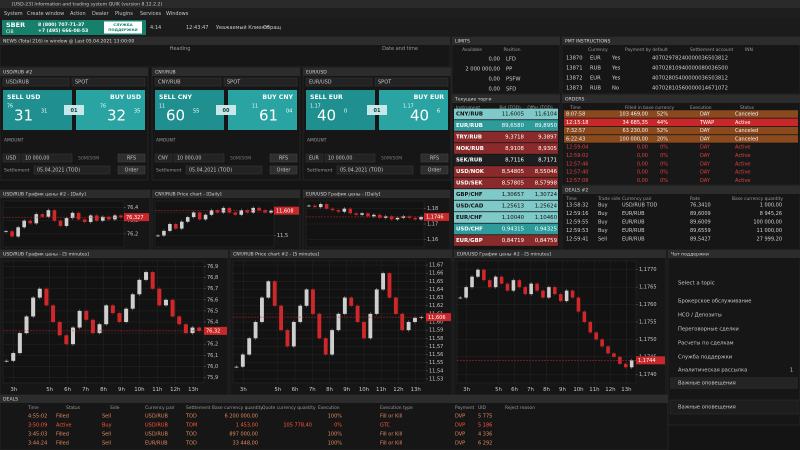 This screenshot has width=800, height=450. What do you see at coordinates (708, 330) in the screenshot?
I see `chat-item: Переговорные сделки` at bounding box center [708, 330].